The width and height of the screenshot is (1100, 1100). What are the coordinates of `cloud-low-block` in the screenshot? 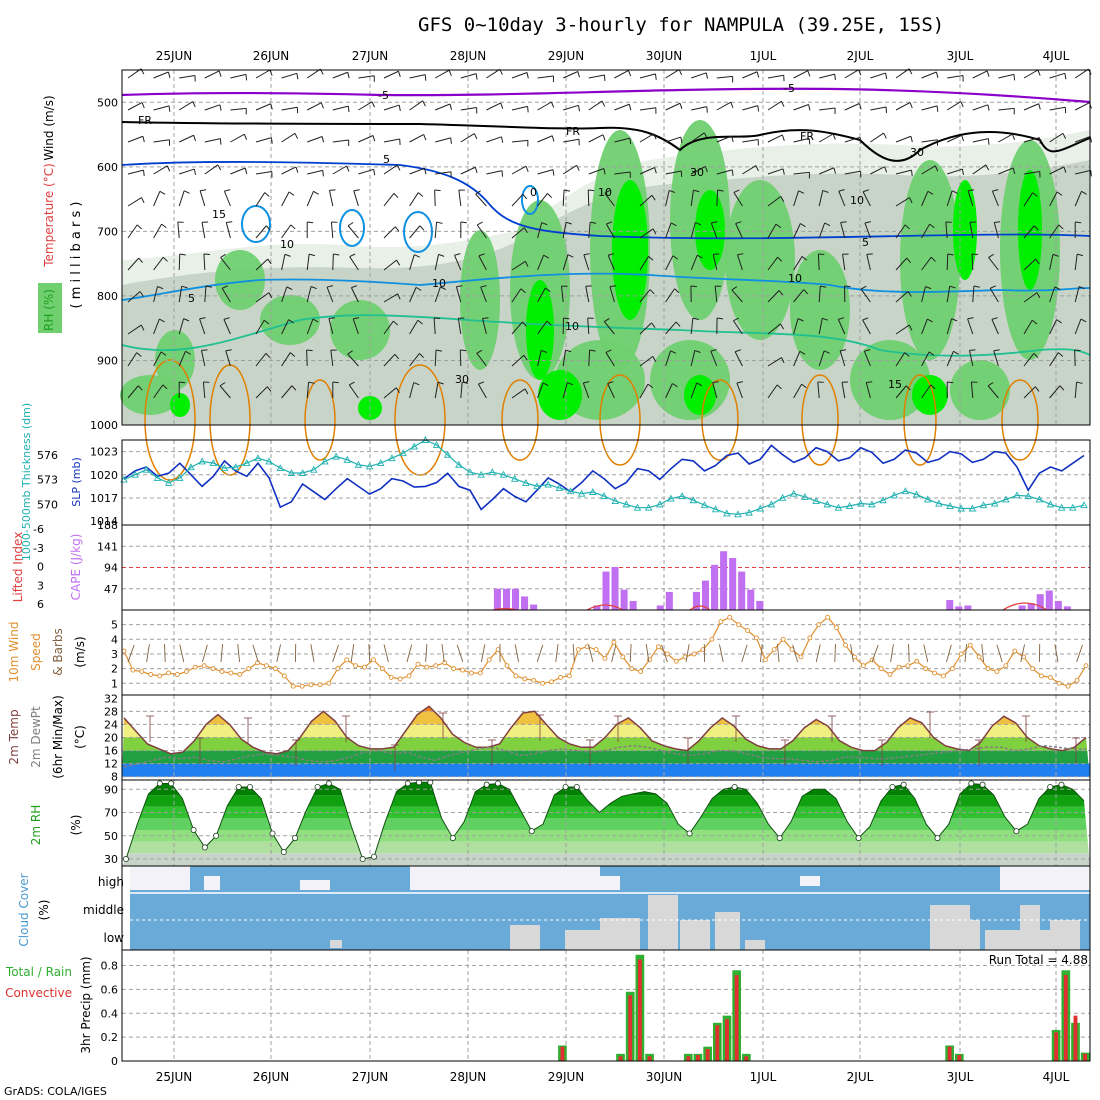 It's located at (970, 935).